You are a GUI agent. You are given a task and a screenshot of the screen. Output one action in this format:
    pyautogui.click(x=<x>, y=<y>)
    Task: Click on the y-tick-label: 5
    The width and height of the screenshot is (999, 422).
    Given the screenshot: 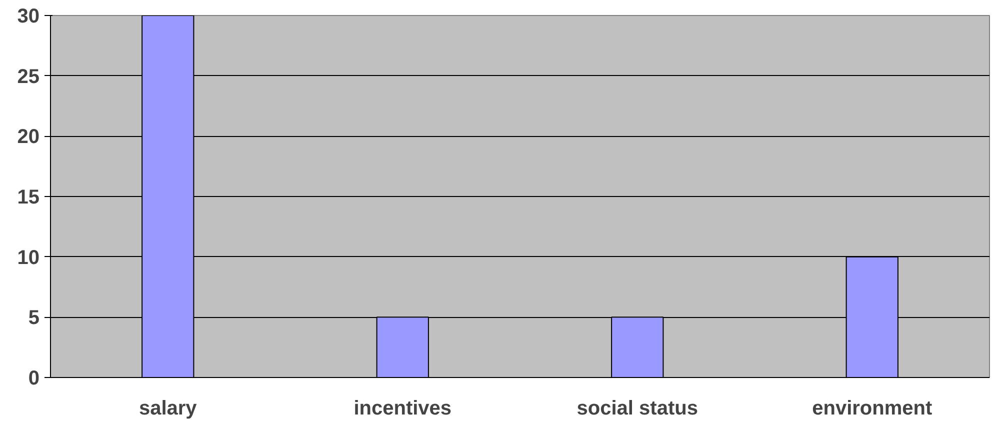 What is the action you would take?
    pyautogui.click(x=34, y=318)
    